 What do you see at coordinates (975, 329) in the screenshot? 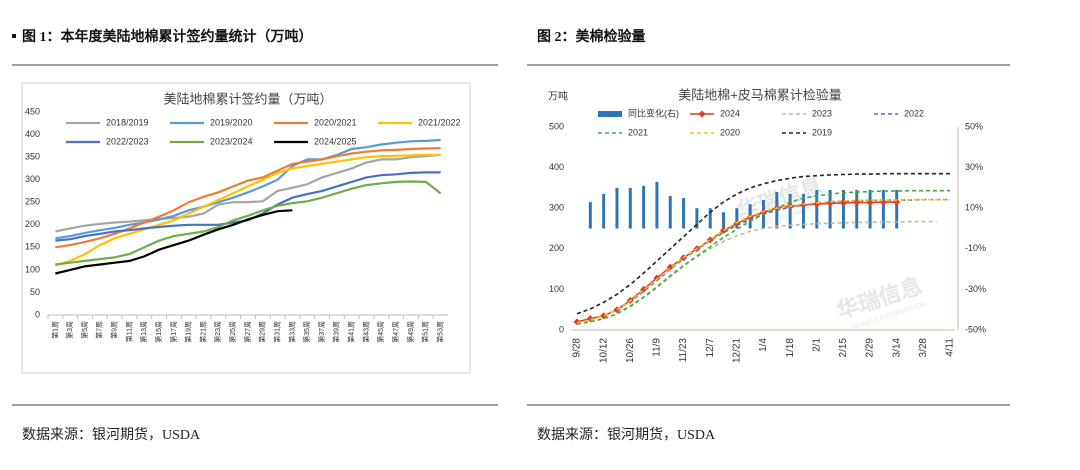
I see `y2-tick-label: -50%` at bounding box center [975, 329].